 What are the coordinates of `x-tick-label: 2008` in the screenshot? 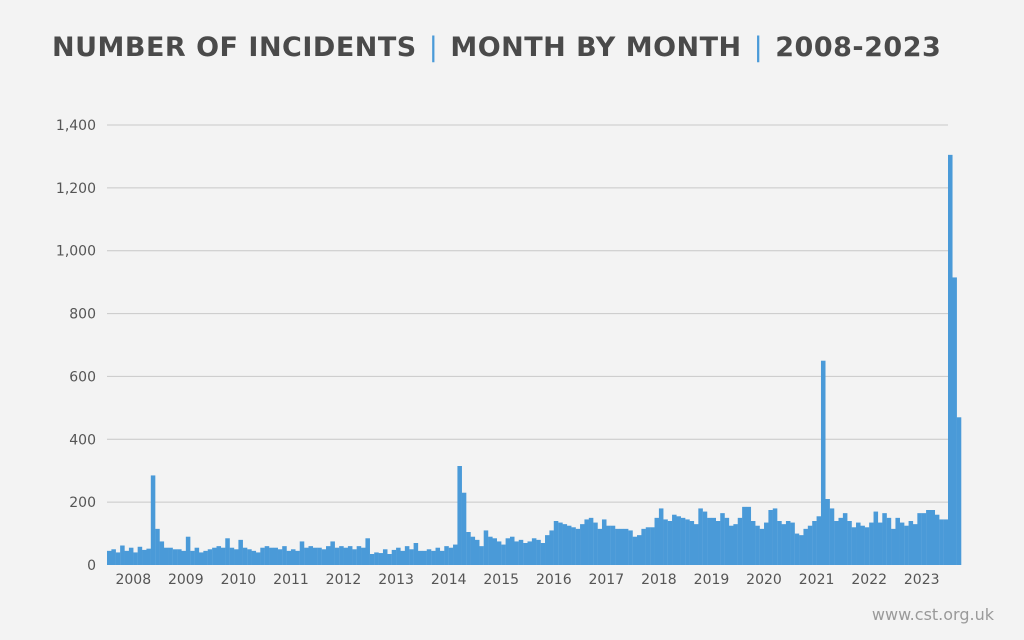 It's located at (133, 580).